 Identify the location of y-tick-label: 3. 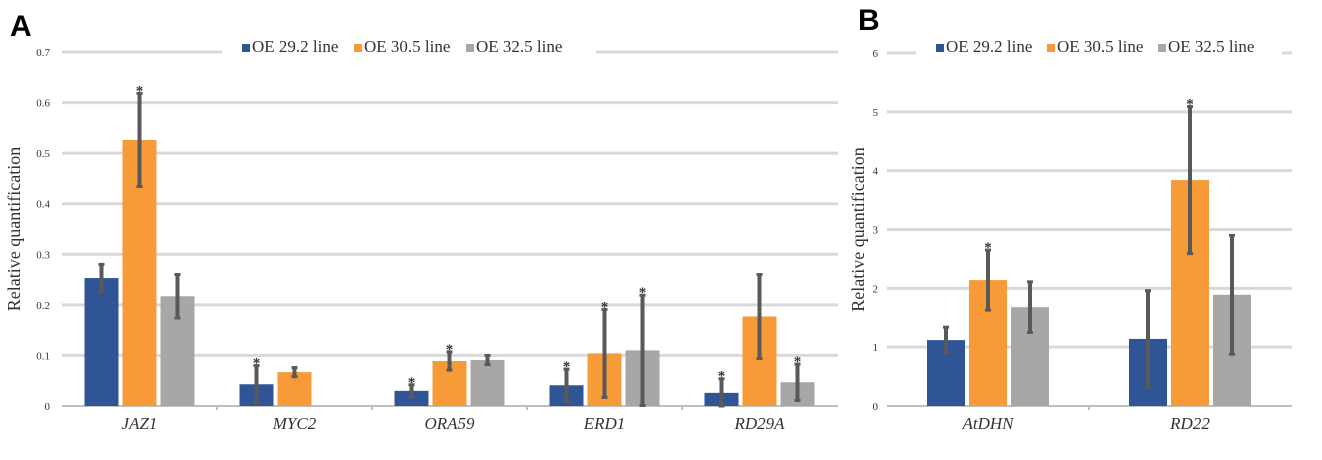
(876, 231).